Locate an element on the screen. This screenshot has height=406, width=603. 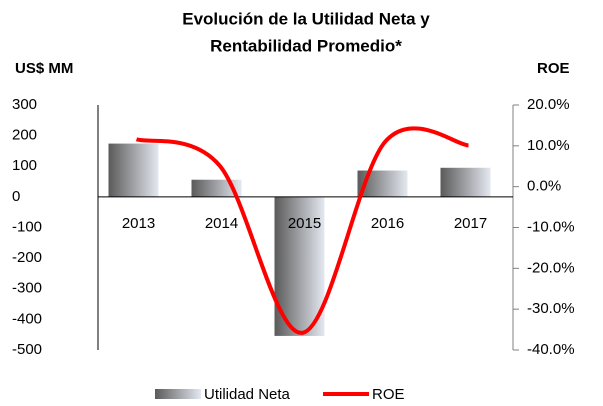
legend-swatch is located at coordinates (178, 394).